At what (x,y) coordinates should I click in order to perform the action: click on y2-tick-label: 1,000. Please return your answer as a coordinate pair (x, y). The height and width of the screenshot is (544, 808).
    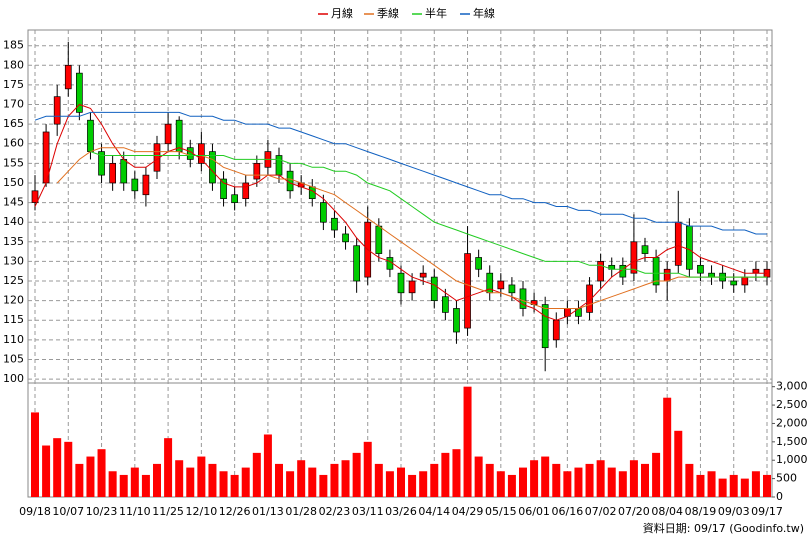
    Looking at the image, I should click on (792, 459).